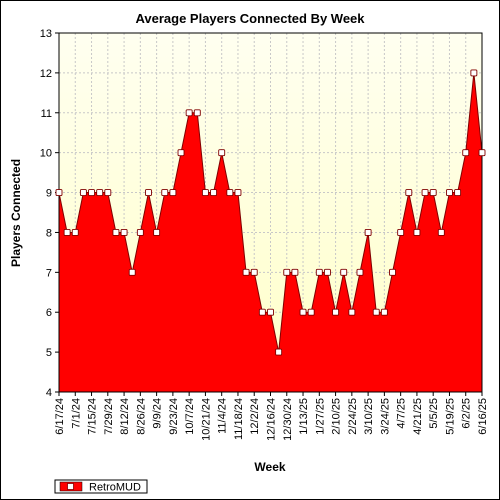  I want to click on legend-marker, so click(70, 486).